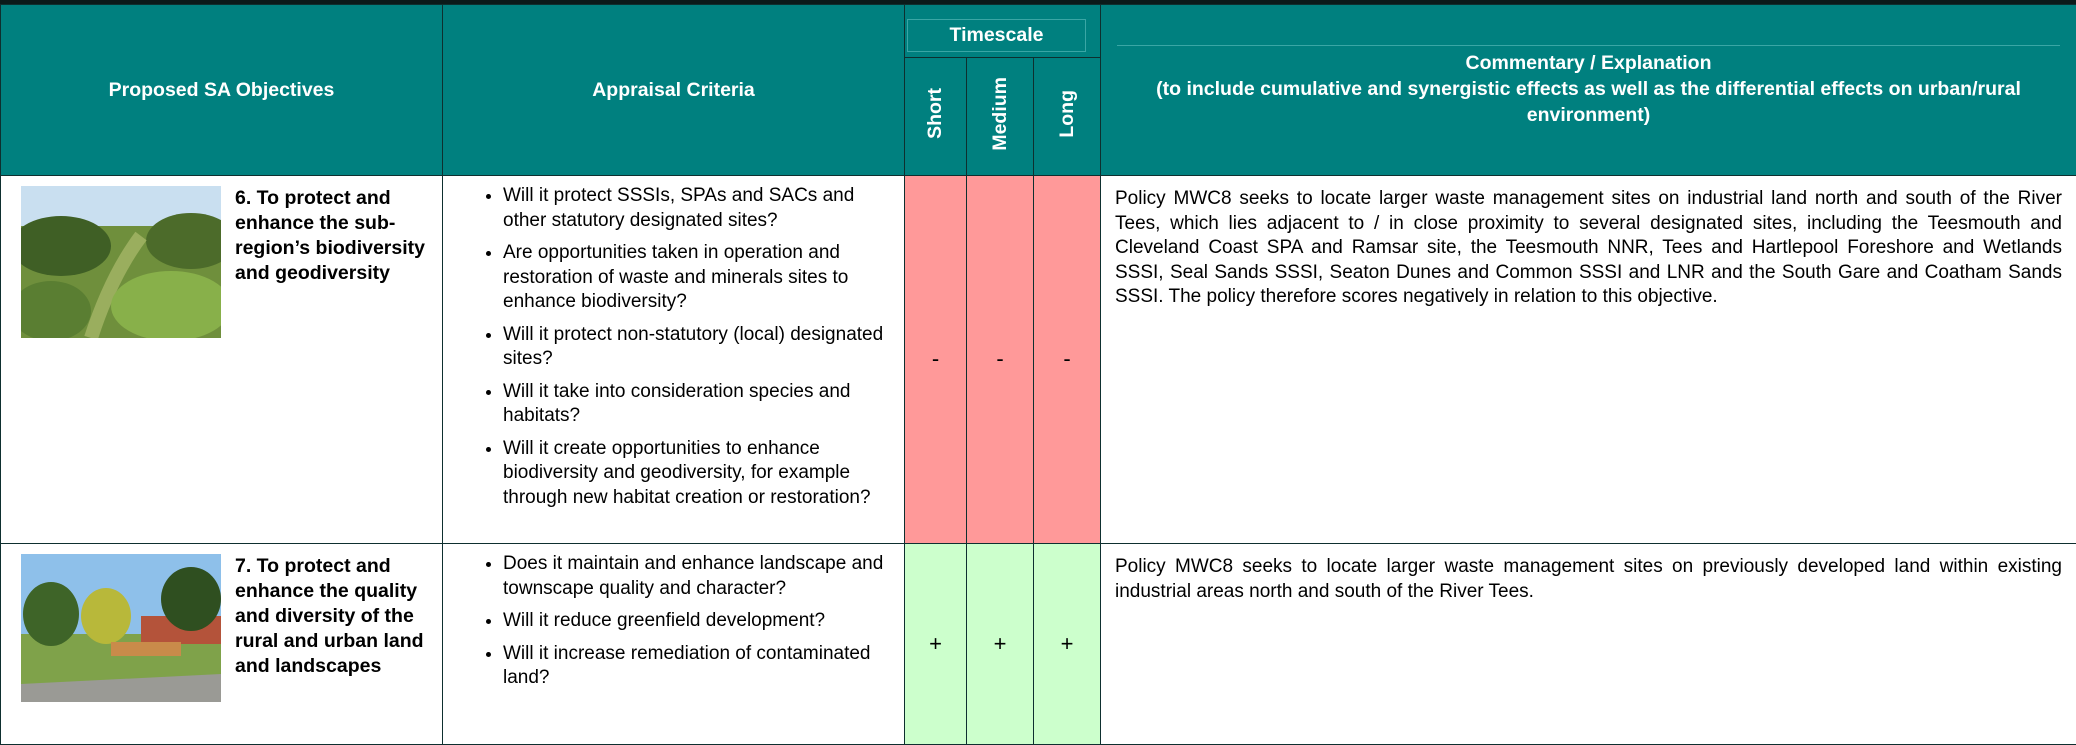 The height and width of the screenshot is (745, 2076). What do you see at coordinates (1067, 359) in the screenshot?
I see `score-long: -` at bounding box center [1067, 359].